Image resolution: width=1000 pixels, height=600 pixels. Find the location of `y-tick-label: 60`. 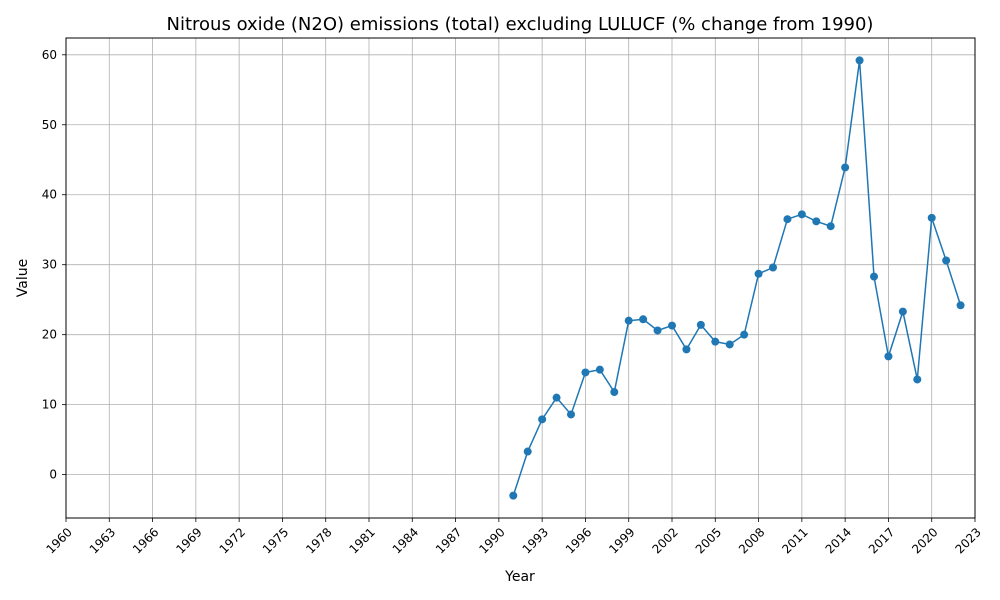

y-tick-label: 60 is located at coordinates (49, 55).